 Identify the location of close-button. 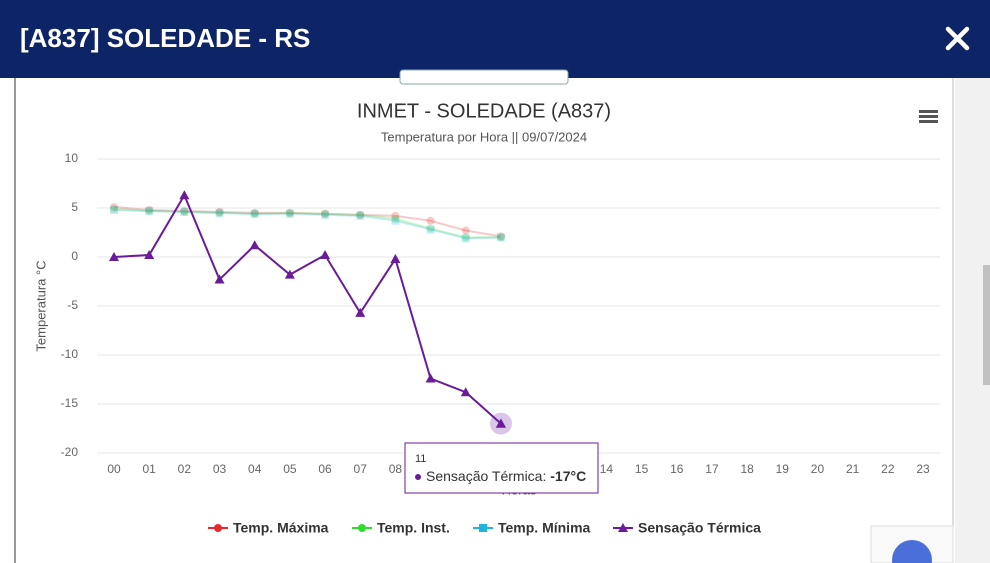
(957, 38).